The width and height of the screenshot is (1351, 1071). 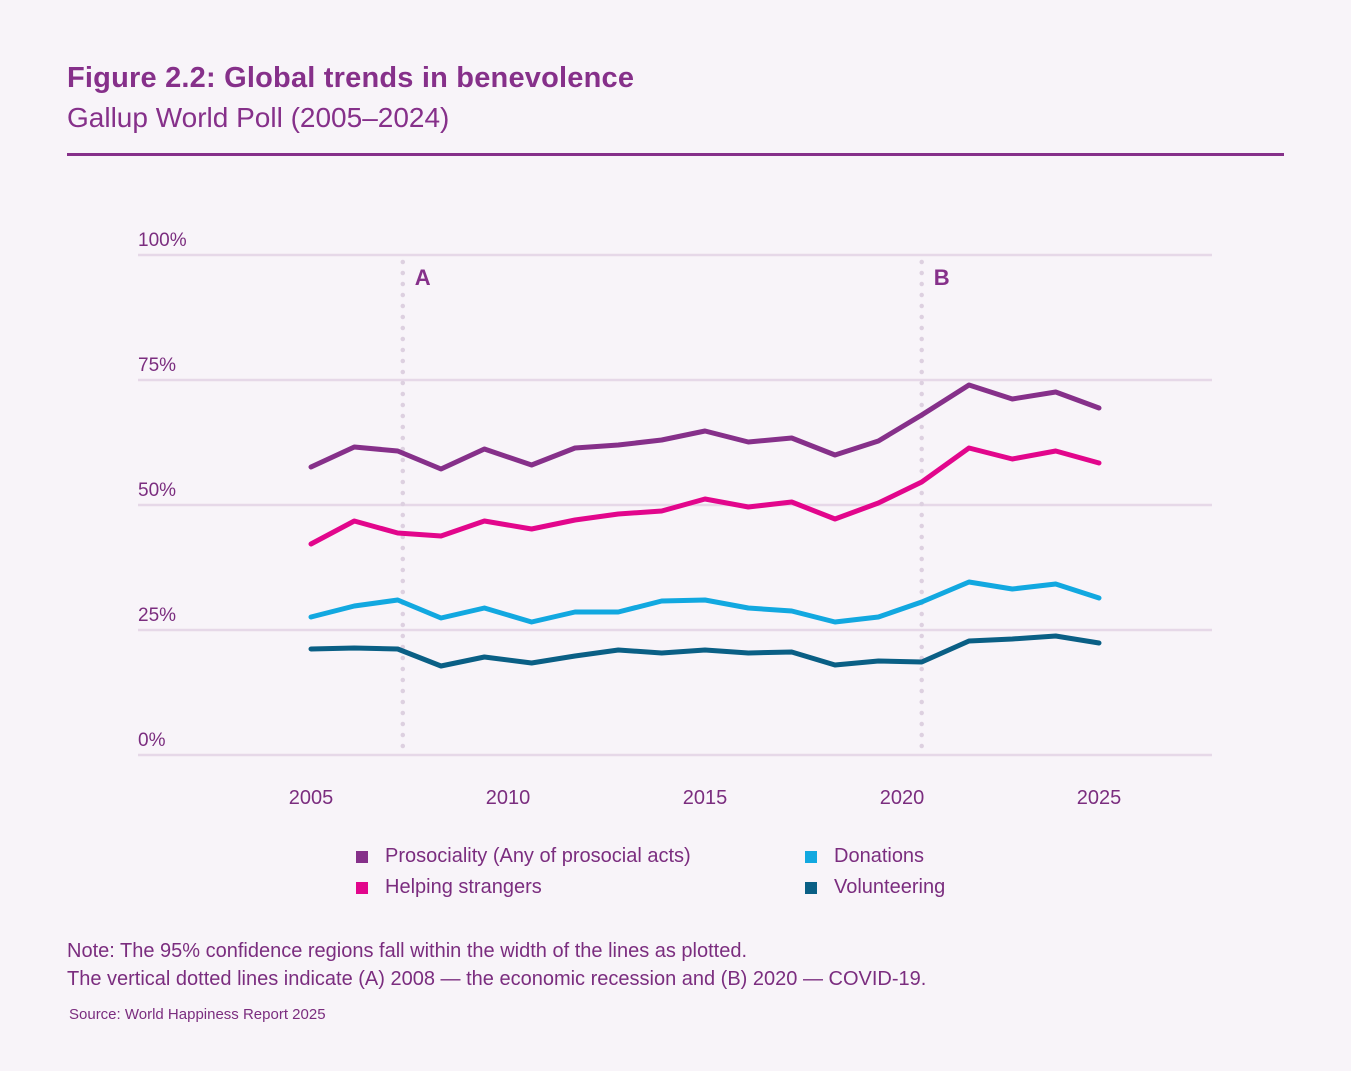 What do you see at coordinates (351, 78) in the screenshot?
I see `figure-title: Figure 2.2: Global trends in benevolence` at bounding box center [351, 78].